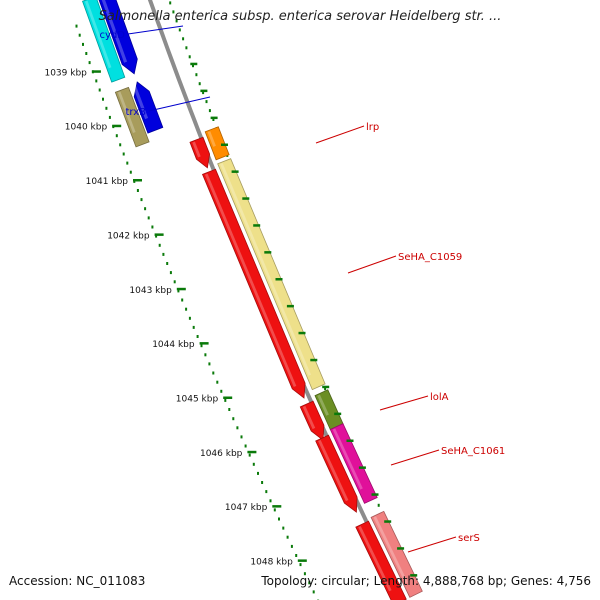 This screenshot has width=600, height=600. I want to click on gene-trxB-highlight, so click(140, 101).